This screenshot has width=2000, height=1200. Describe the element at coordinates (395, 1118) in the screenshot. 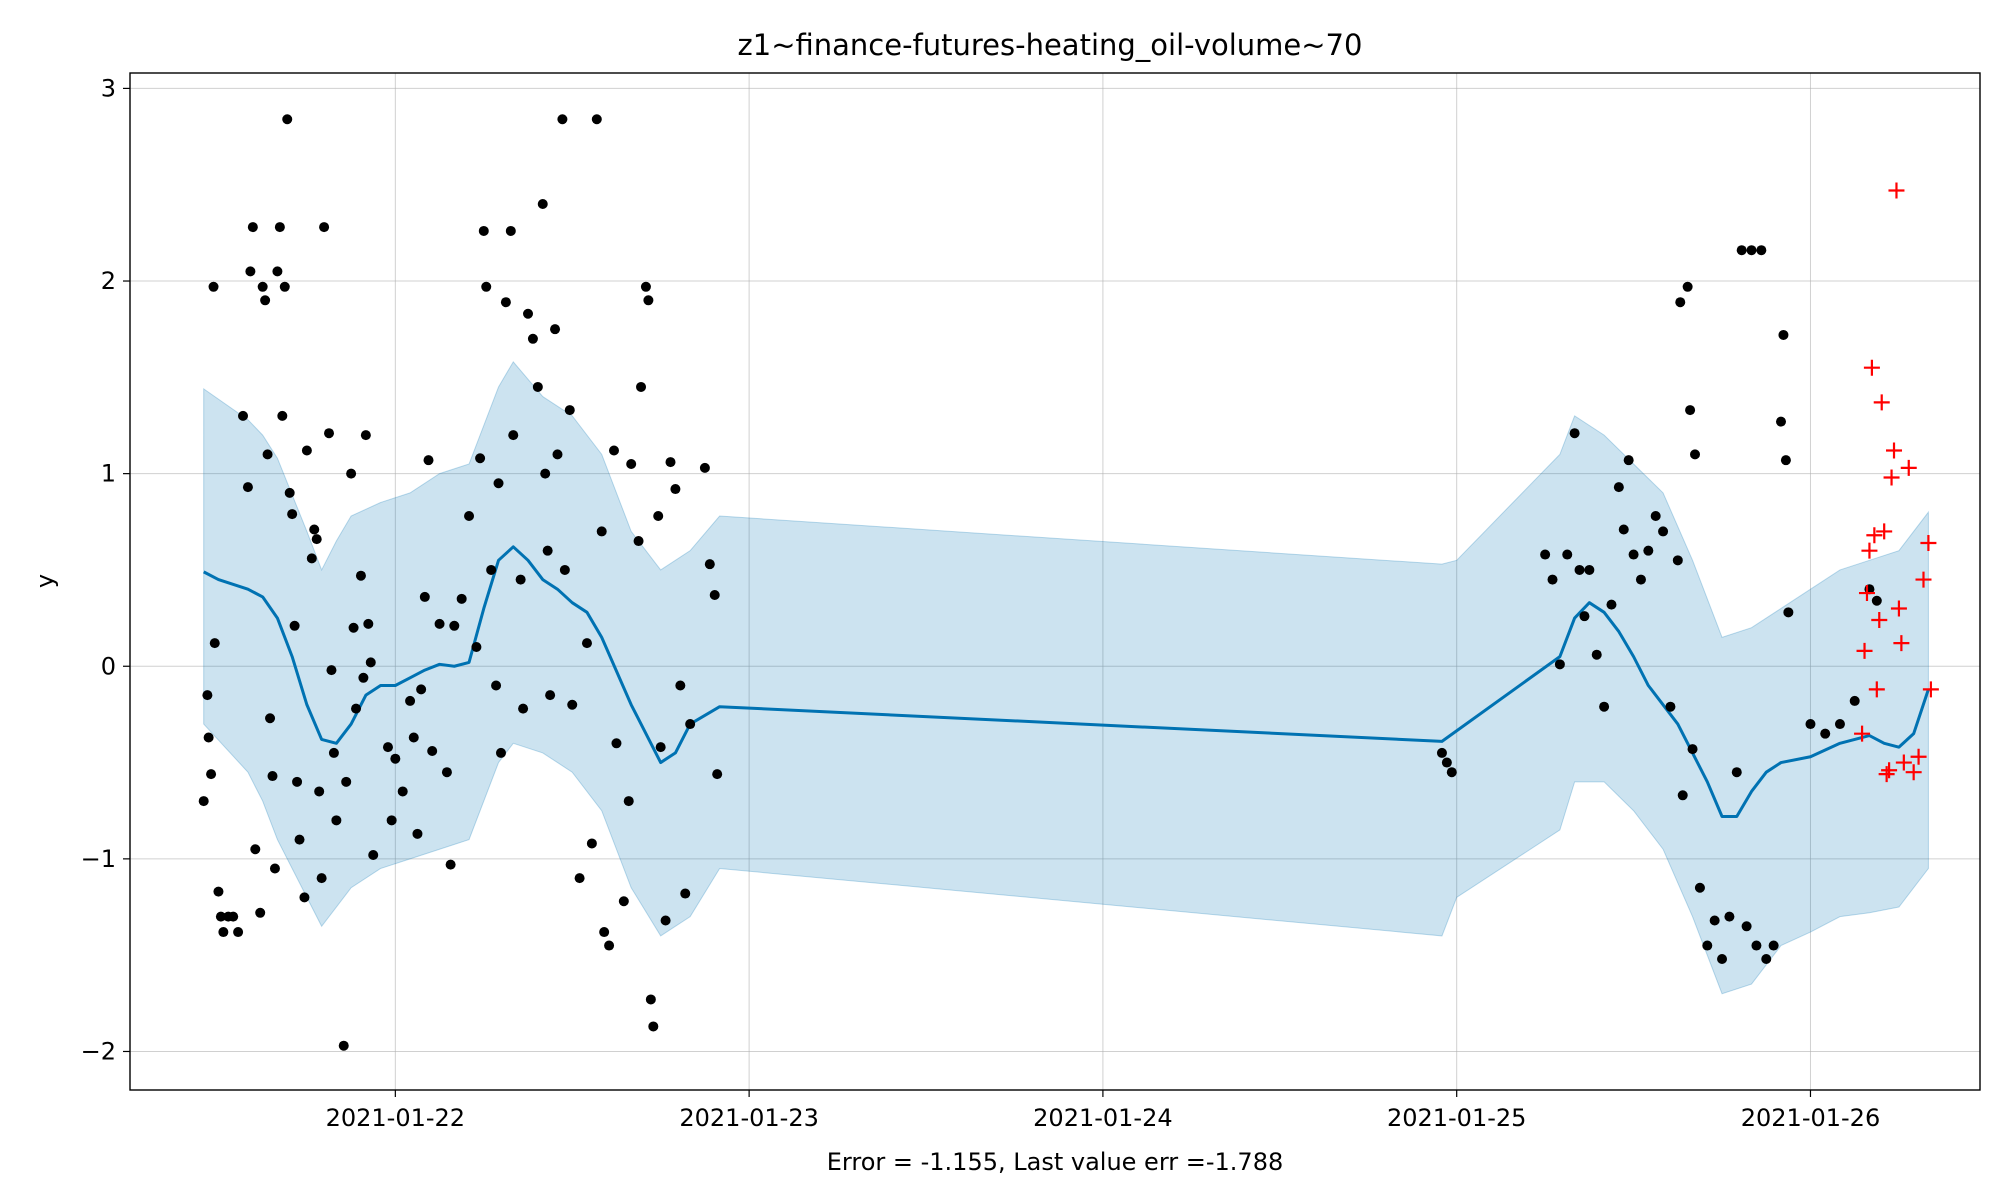

I see `x-tick-label: 2021-01-22` at that location.